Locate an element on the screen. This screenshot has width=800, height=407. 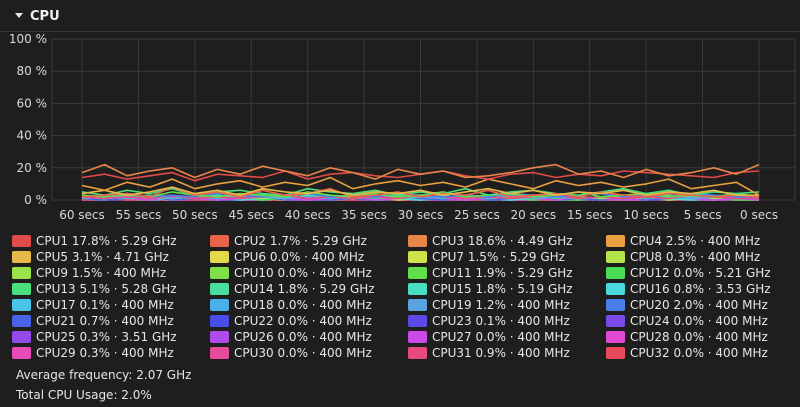
legend-cpu-detail: 3.1% · 4.71 GHz is located at coordinates (118, 257).